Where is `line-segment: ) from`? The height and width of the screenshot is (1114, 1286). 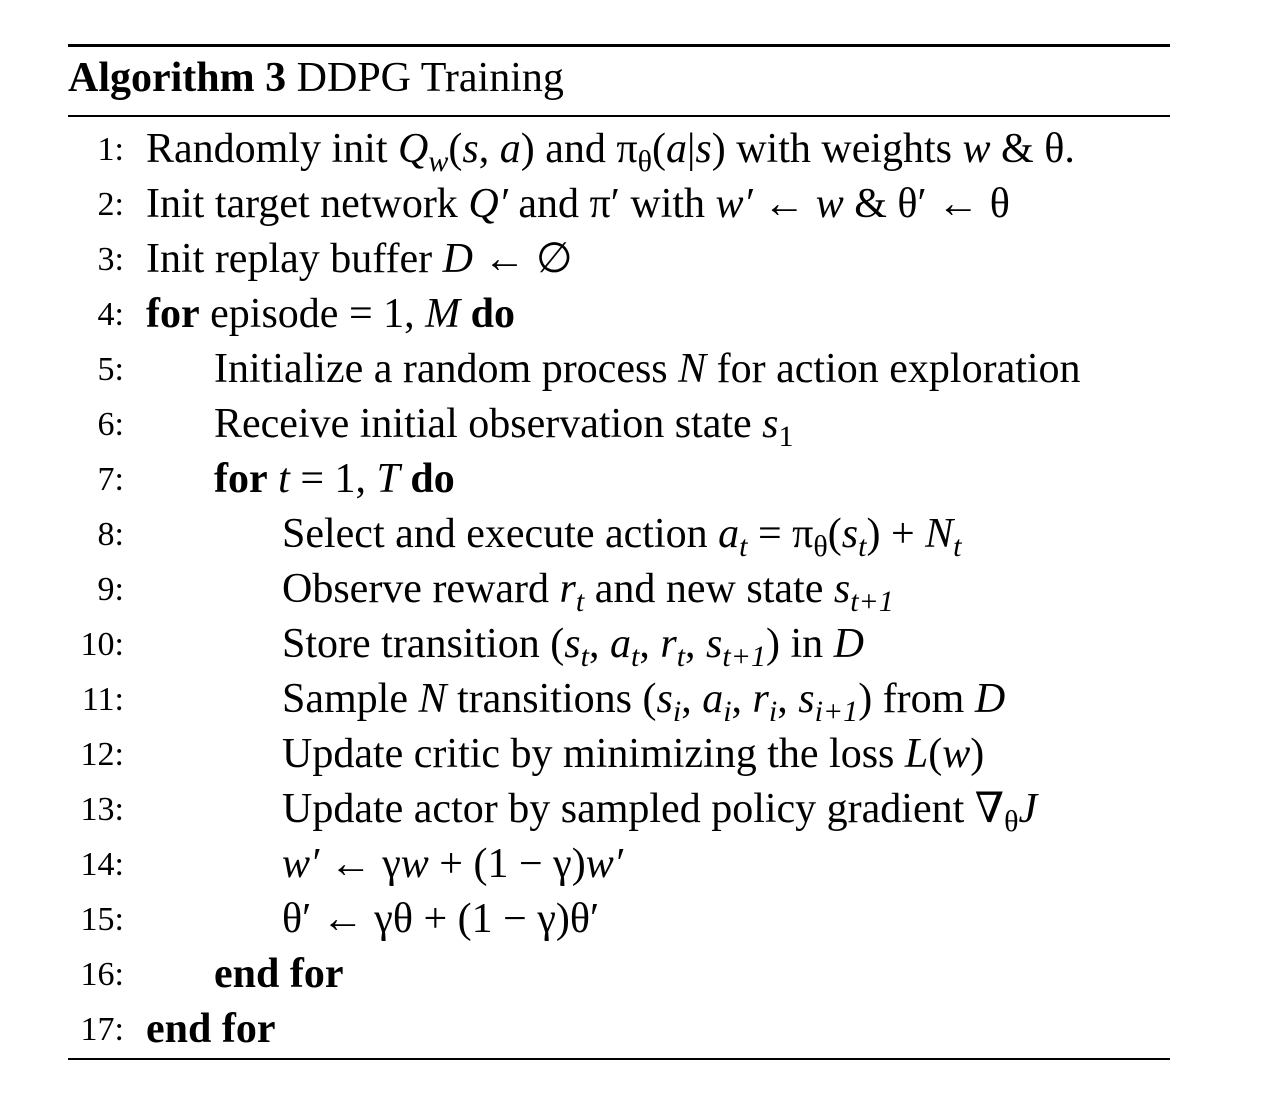
line-segment: ) from is located at coordinates (916, 699).